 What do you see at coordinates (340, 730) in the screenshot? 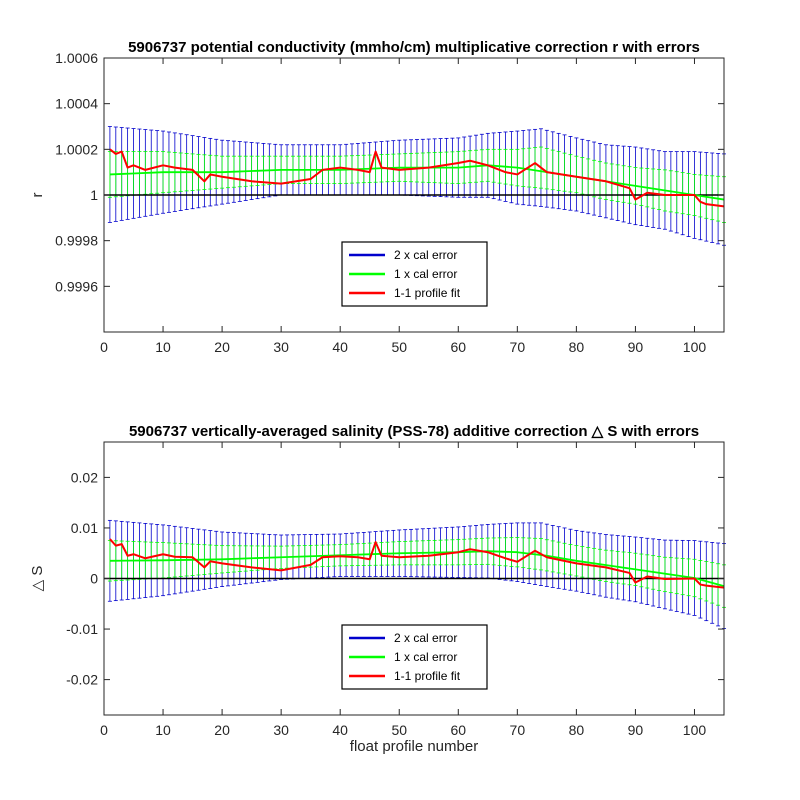
I see `bottom-x-tick-label: 40` at bounding box center [340, 730].